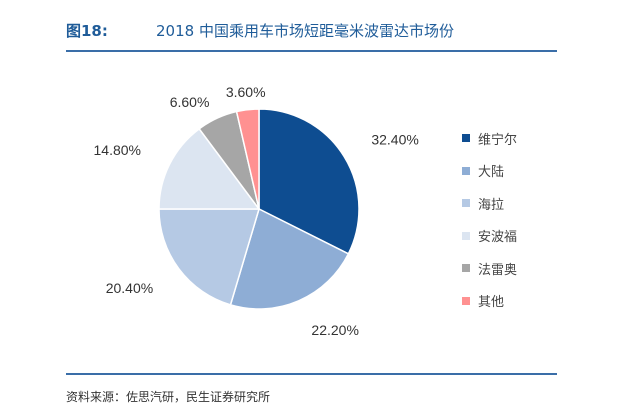 The width and height of the screenshot is (622, 417). I want to click on legend-item-0: 维宁尔, so click(489, 138).